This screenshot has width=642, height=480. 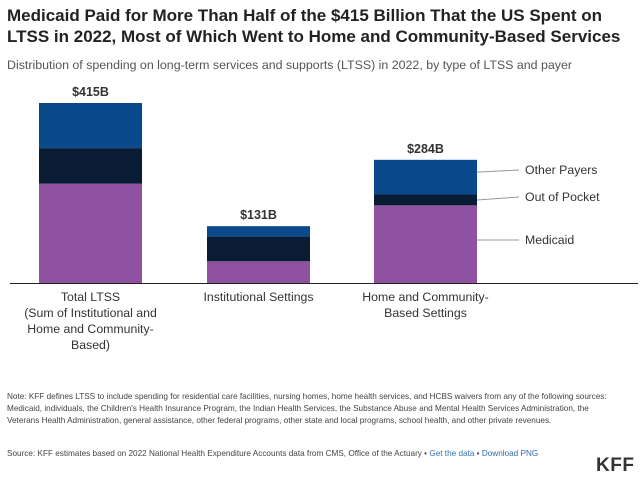 What do you see at coordinates (258, 215) in the screenshot?
I see `total-label-2: $131B` at bounding box center [258, 215].